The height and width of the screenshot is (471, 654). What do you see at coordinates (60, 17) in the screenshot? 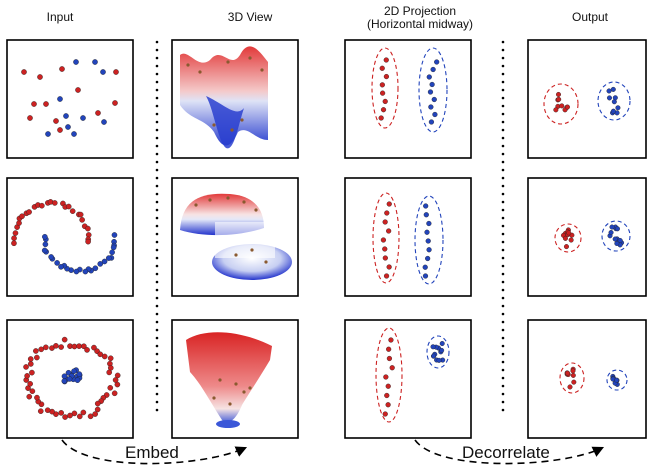
I see `input-column-title: Input` at bounding box center [60, 17].